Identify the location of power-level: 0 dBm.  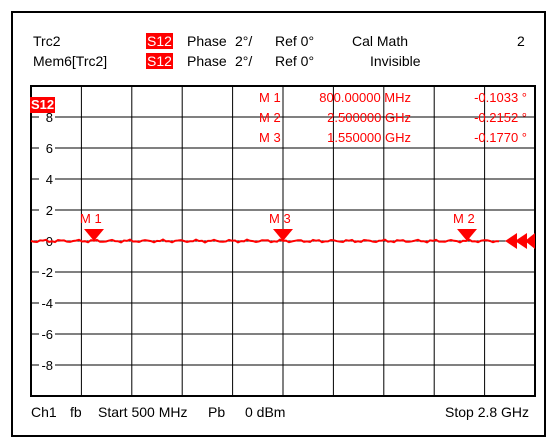
(265, 412).